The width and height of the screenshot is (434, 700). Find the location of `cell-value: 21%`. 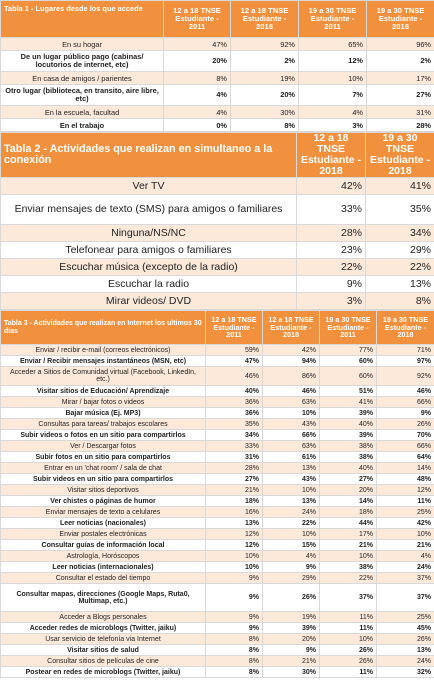

cell-value: 21% is located at coordinates (348, 545).